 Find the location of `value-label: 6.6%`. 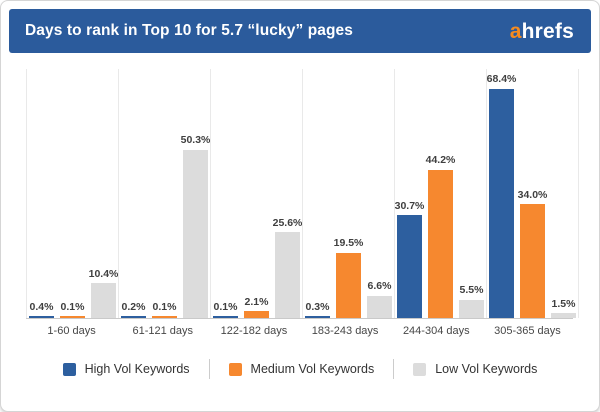

value-label: 6.6% is located at coordinates (379, 286).